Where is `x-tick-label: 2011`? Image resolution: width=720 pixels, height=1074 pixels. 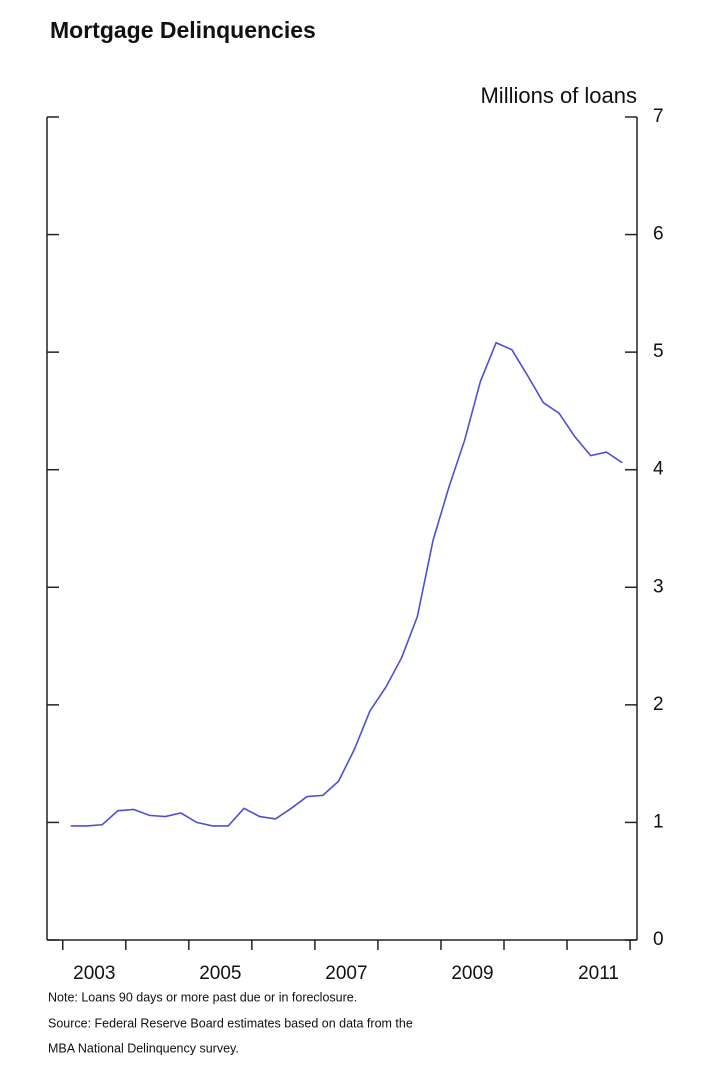
x-tick-label: 2011 is located at coordinates (598, 973).